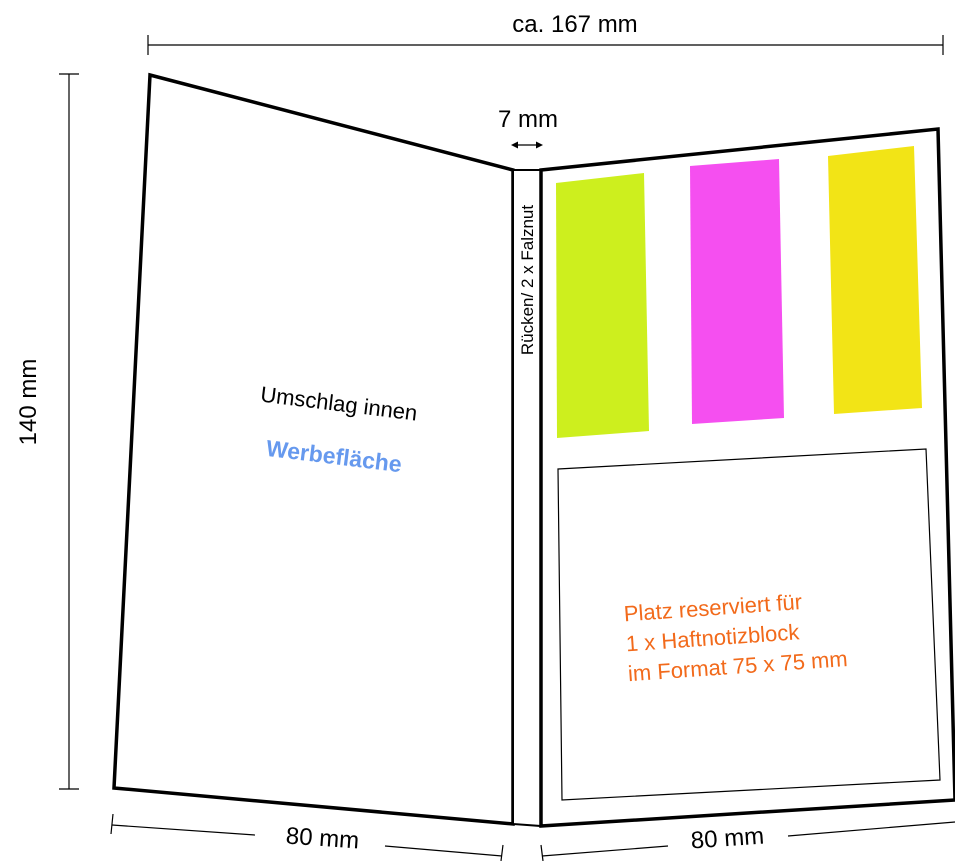  I want to click on left-panel-width-dimension: 80 mm, so click(307, 837).